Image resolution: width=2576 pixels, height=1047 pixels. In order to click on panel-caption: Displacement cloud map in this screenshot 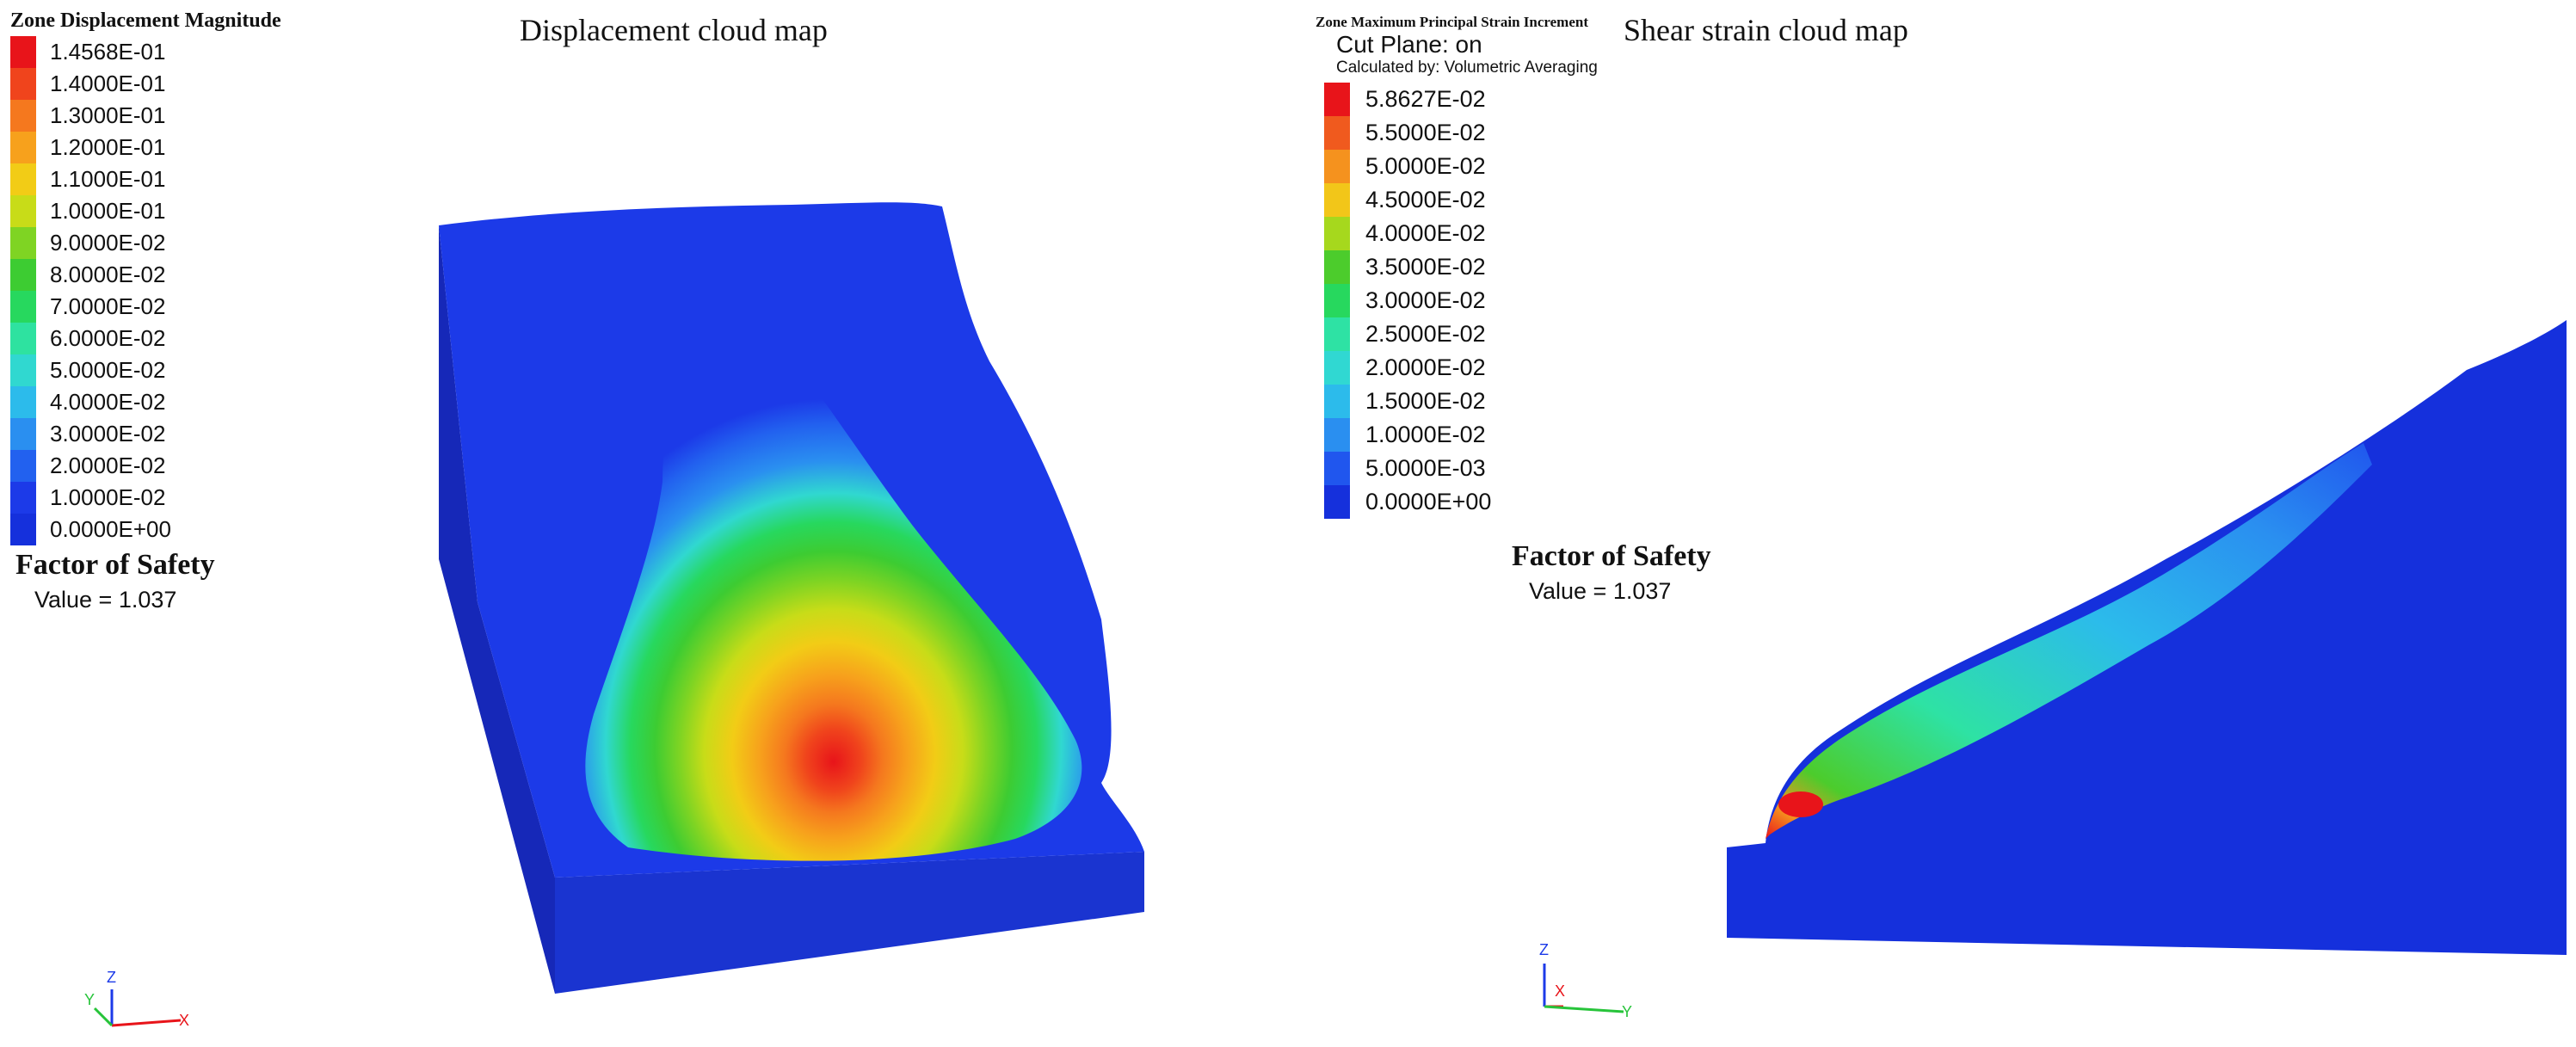, I will do `click(674, 30)`.